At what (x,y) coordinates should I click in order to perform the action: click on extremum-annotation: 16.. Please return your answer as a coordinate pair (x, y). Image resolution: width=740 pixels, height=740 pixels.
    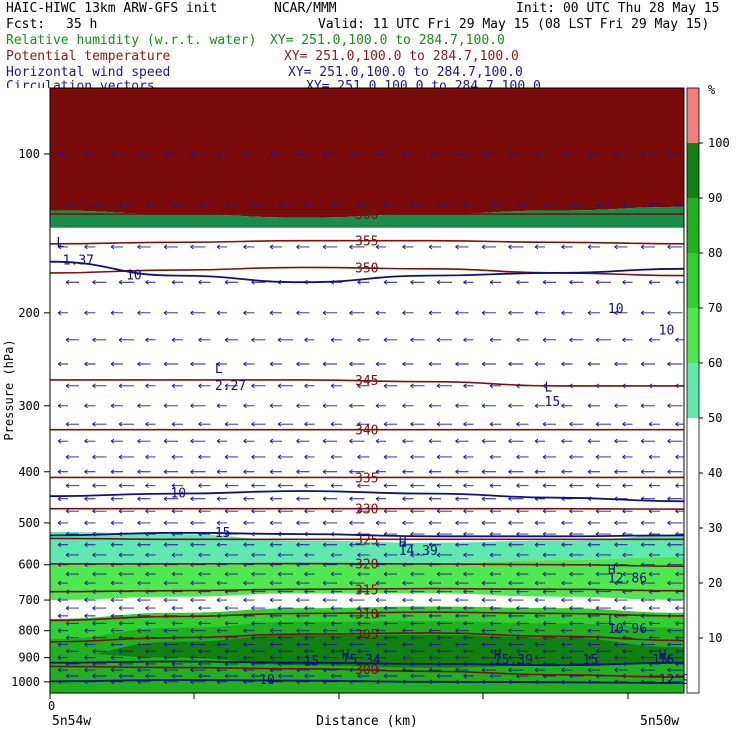
    Looking at the image, I should click on (670, 660).